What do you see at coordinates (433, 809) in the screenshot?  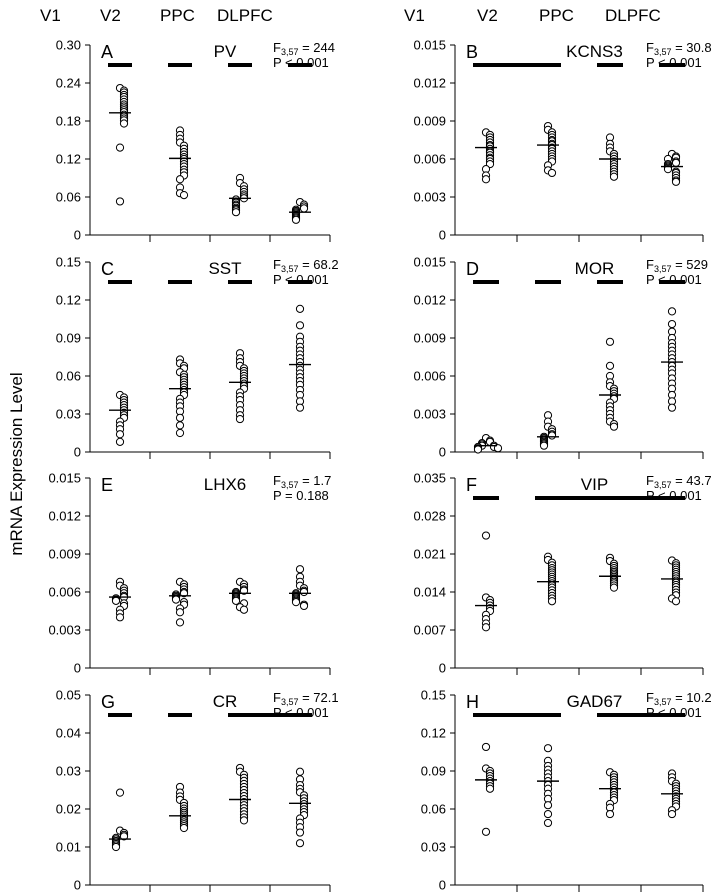 I see `y-tick-label-h: 0.06` at bounding box center [433, 809].